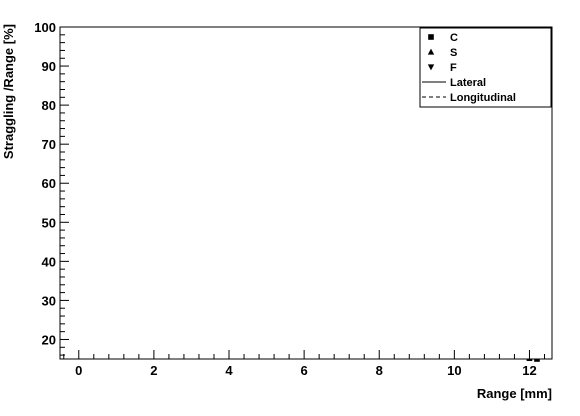  What do you see at coordinates (49, 144) in the screenshot?
I see `y-tick-label: 70` at bounding box center [49, 144].